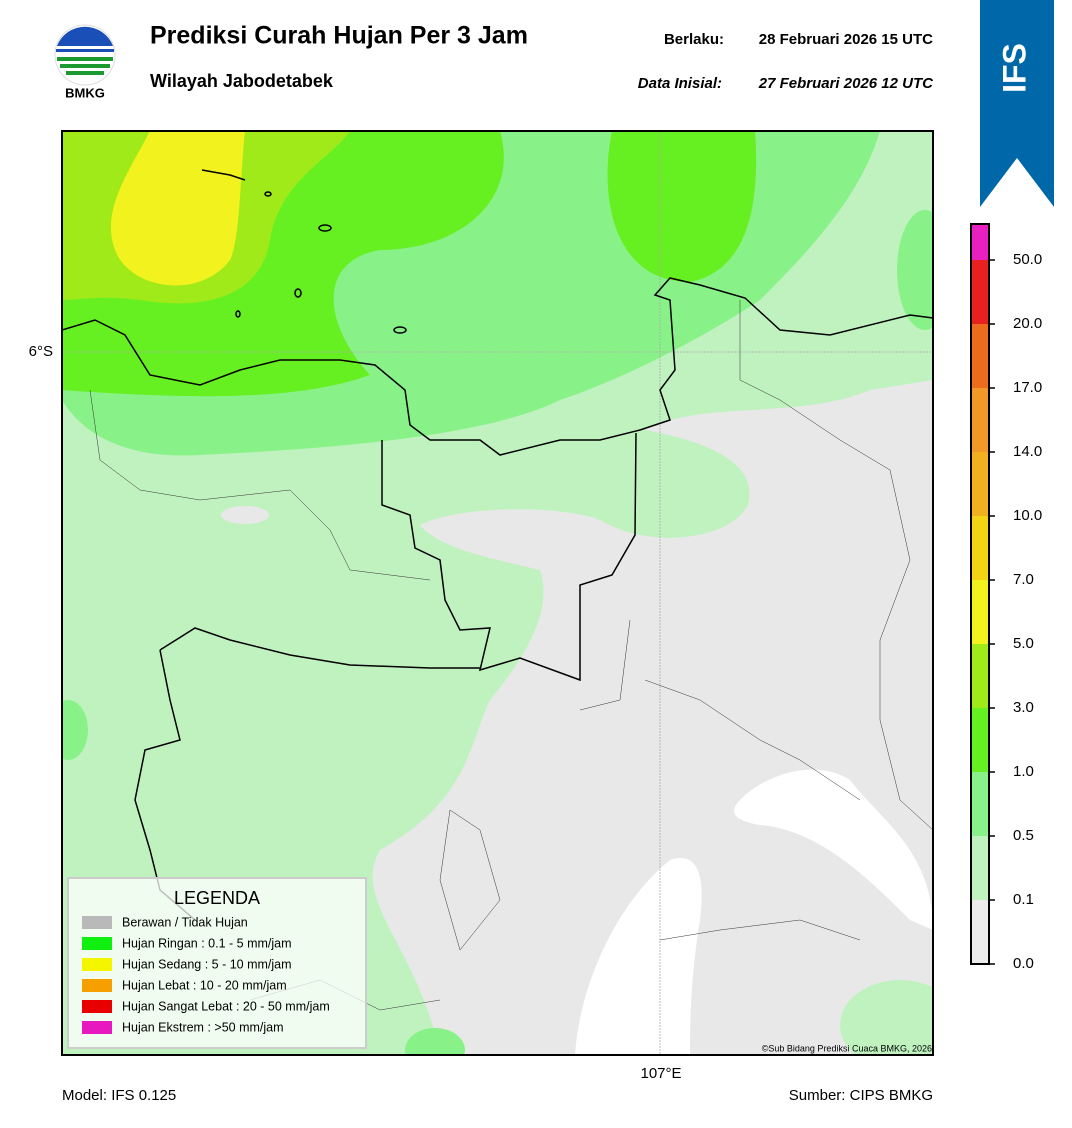 The image size is (1072, 1128). I want to click on colorbar-tick-label: 20.0, so click(1027, 323).